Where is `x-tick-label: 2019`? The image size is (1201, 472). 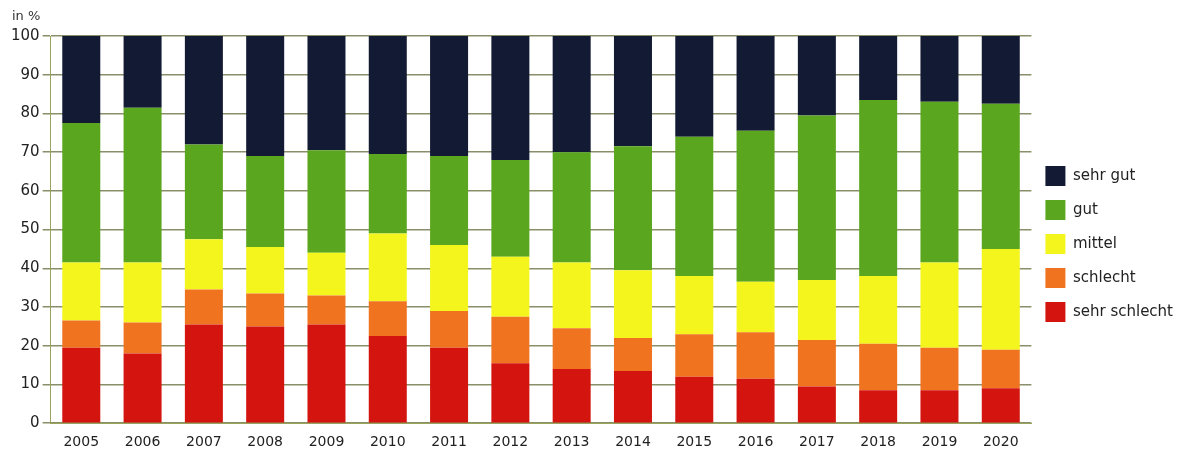
x-tick-label: 2019 is located at coordinates (939, 441).